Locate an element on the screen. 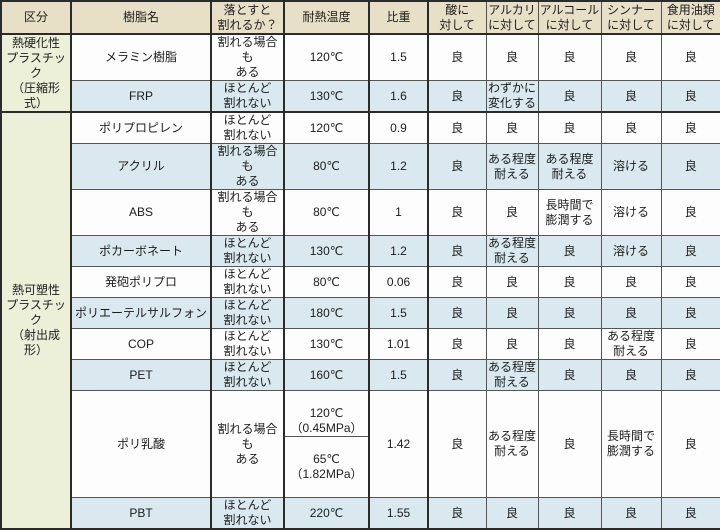 This screenshot has width=720, height=530. cell-heat-temp: 180℃ is located at coordinates (326, 313).